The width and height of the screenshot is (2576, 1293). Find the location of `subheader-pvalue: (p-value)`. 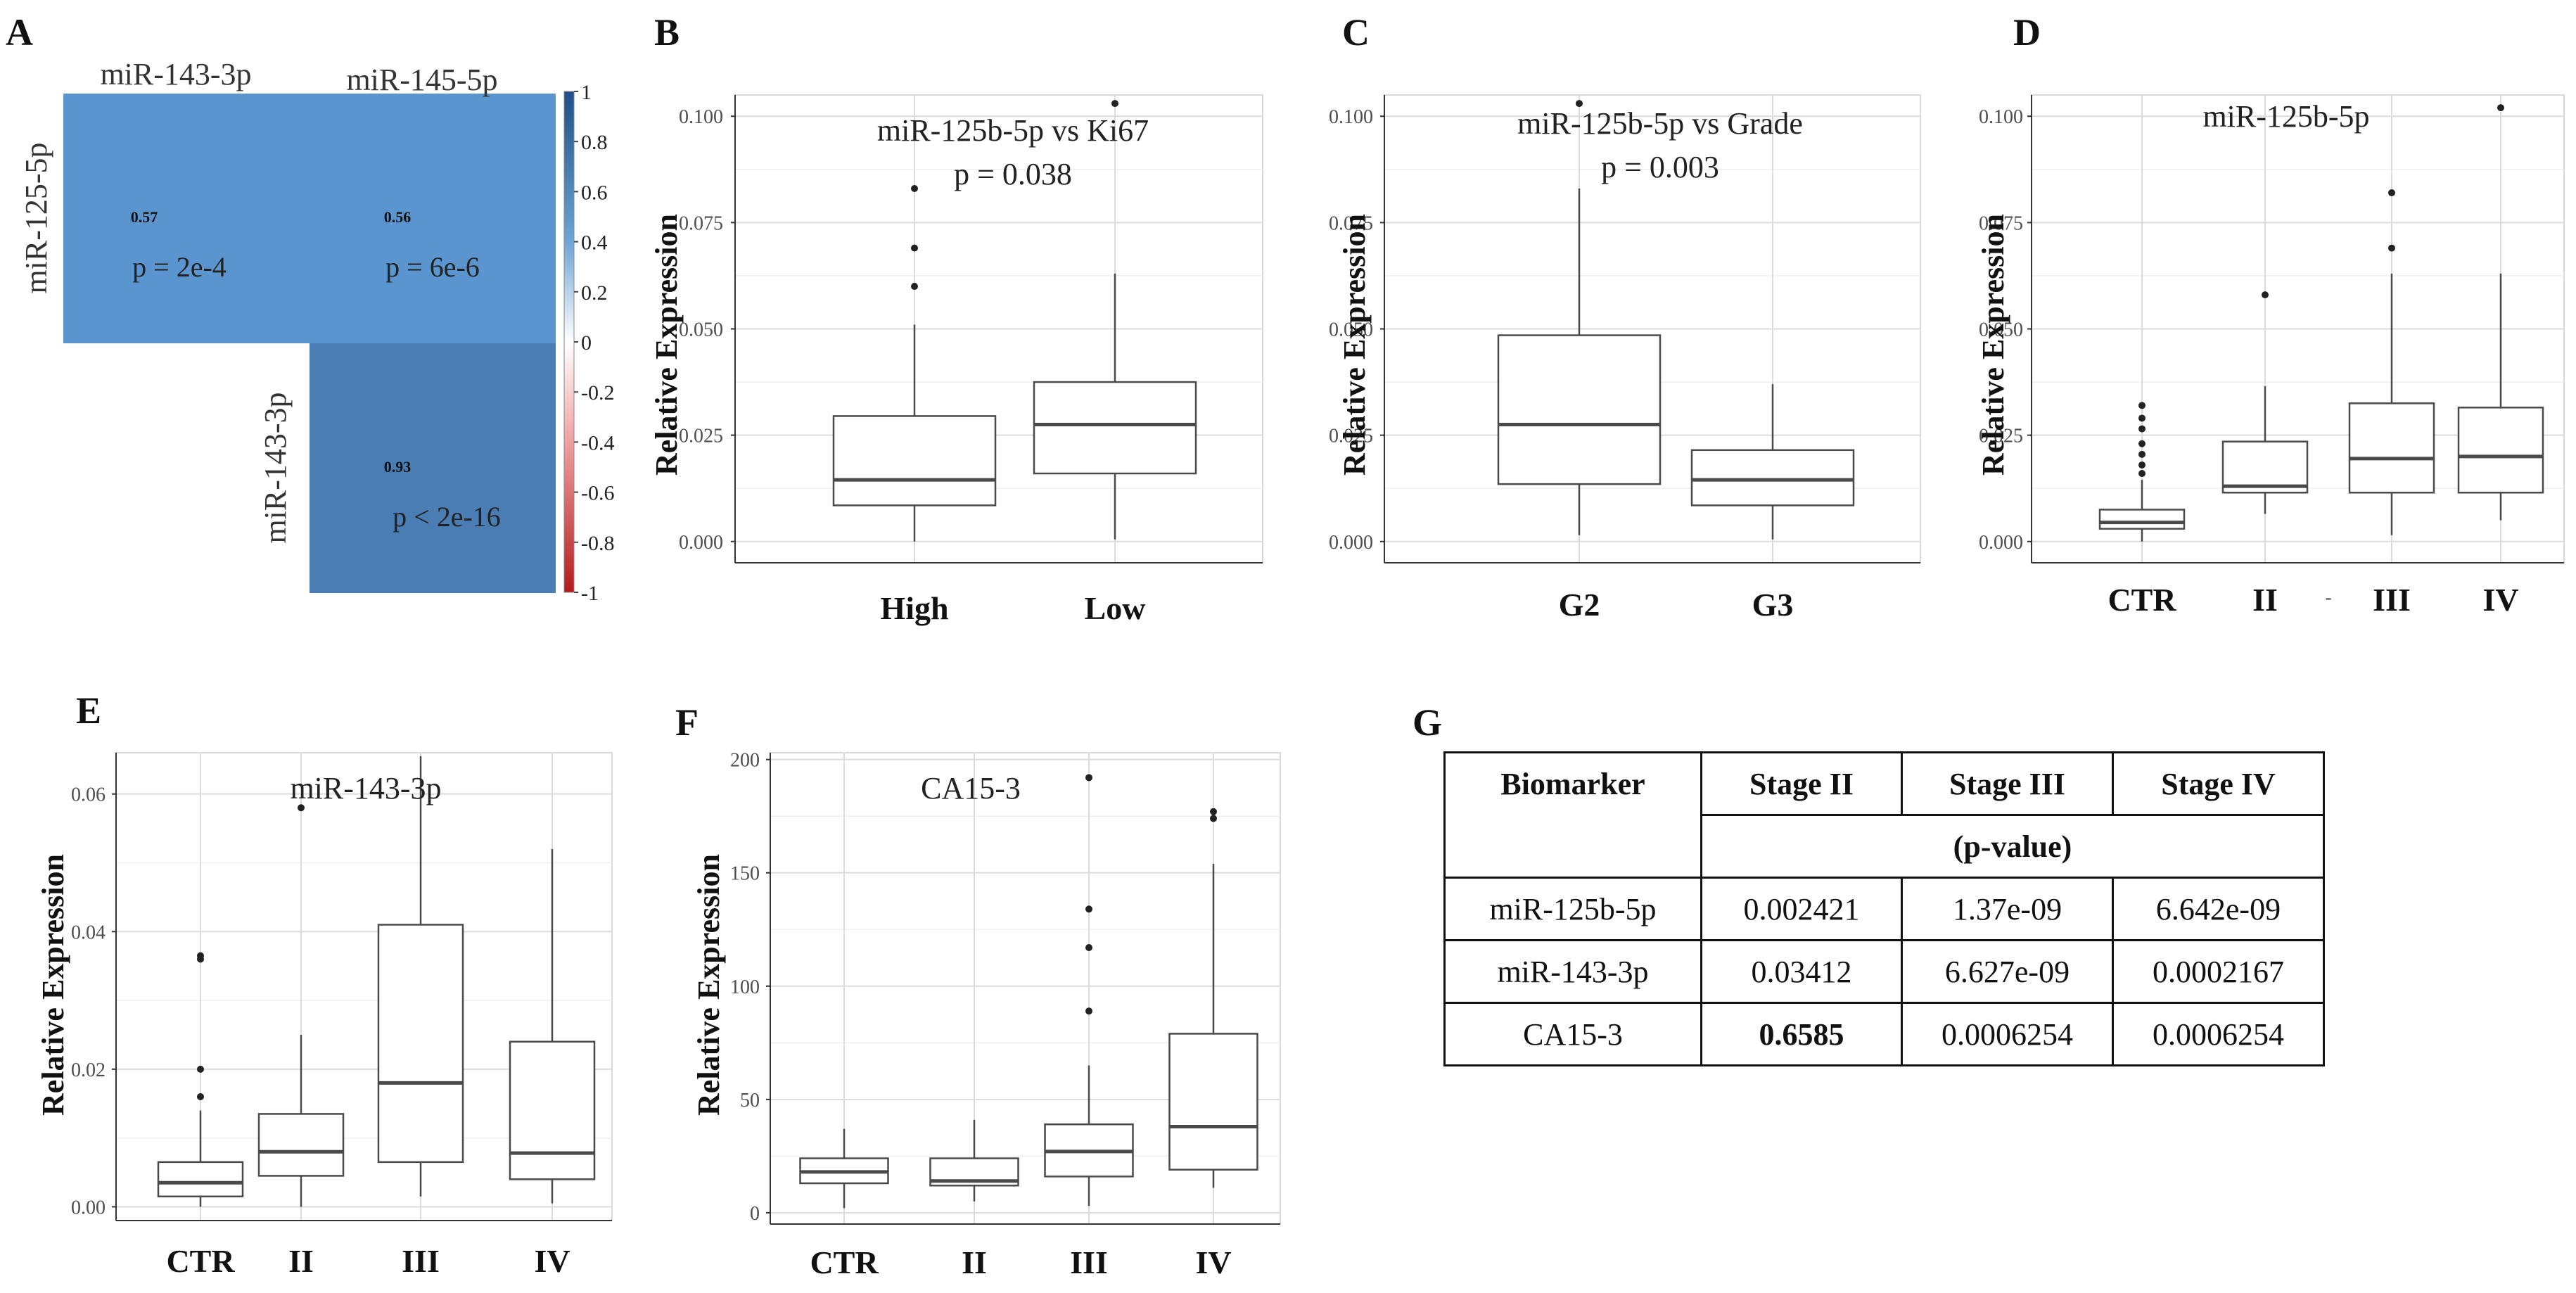

subheader-pvalue: (p-value) is located at coordinates (2012, 846).